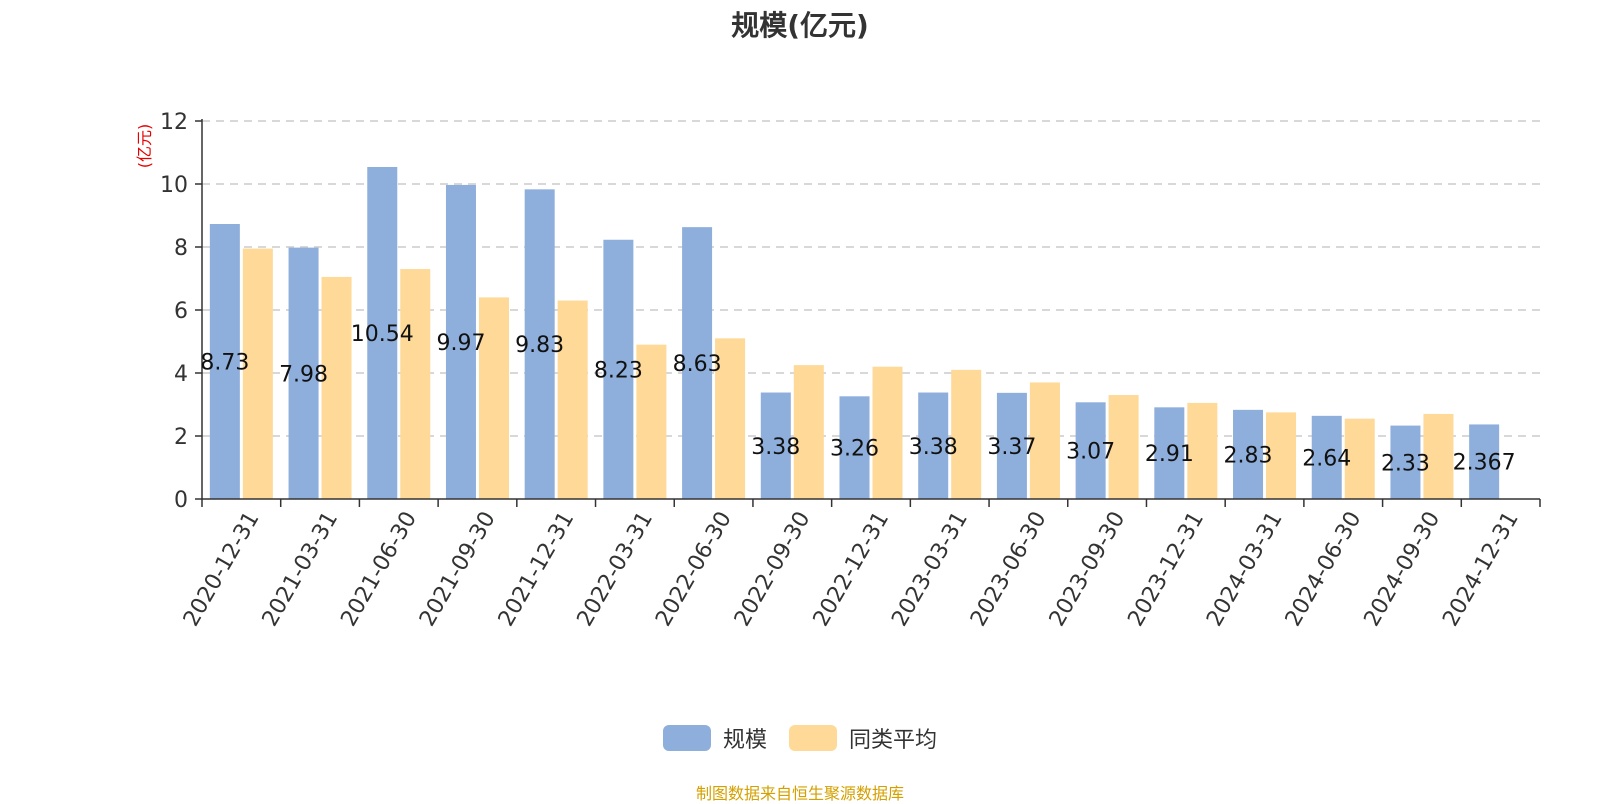  What do you see at coordinates (1403, 569) in the screenshot?
I see `x-tick-label: 2024-09-30` at bounding box center [1403, 569].